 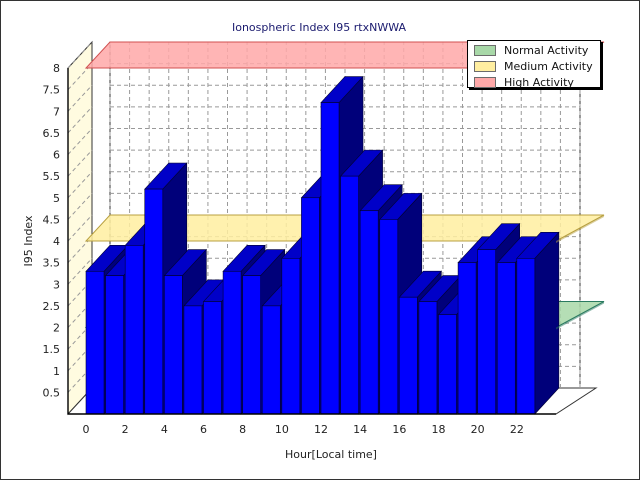 What do you see at coordinates (478, 429) in the screenshot?
I see `x-tick-label: 20` at bounding box center [478, 429].